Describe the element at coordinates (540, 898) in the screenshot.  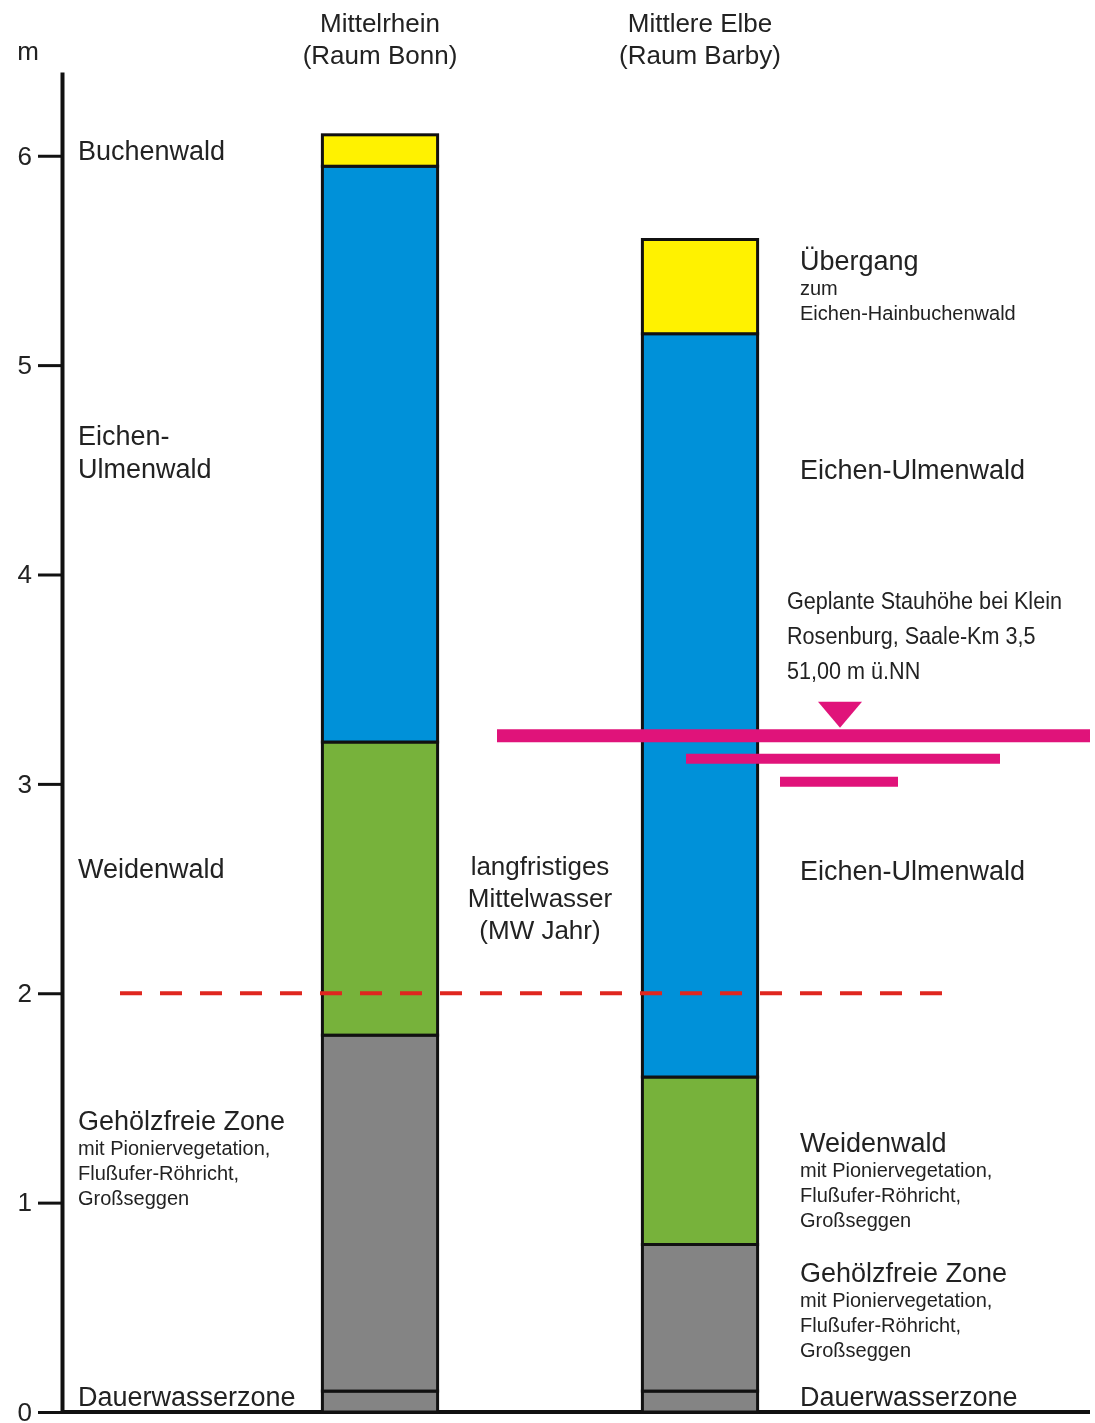
I see `ref-line-label: langfristiges Mittelwasser (MW Jahr)` at that location.